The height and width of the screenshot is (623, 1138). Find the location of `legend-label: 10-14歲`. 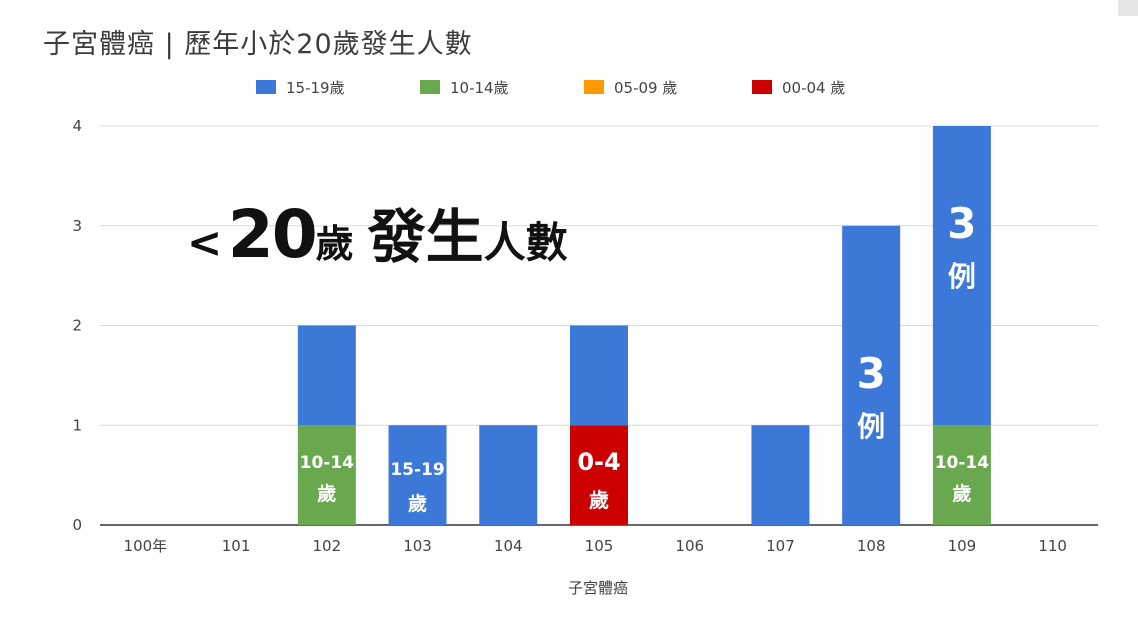

legend-label: 10-14歲 is located at coordinates (479, 88).